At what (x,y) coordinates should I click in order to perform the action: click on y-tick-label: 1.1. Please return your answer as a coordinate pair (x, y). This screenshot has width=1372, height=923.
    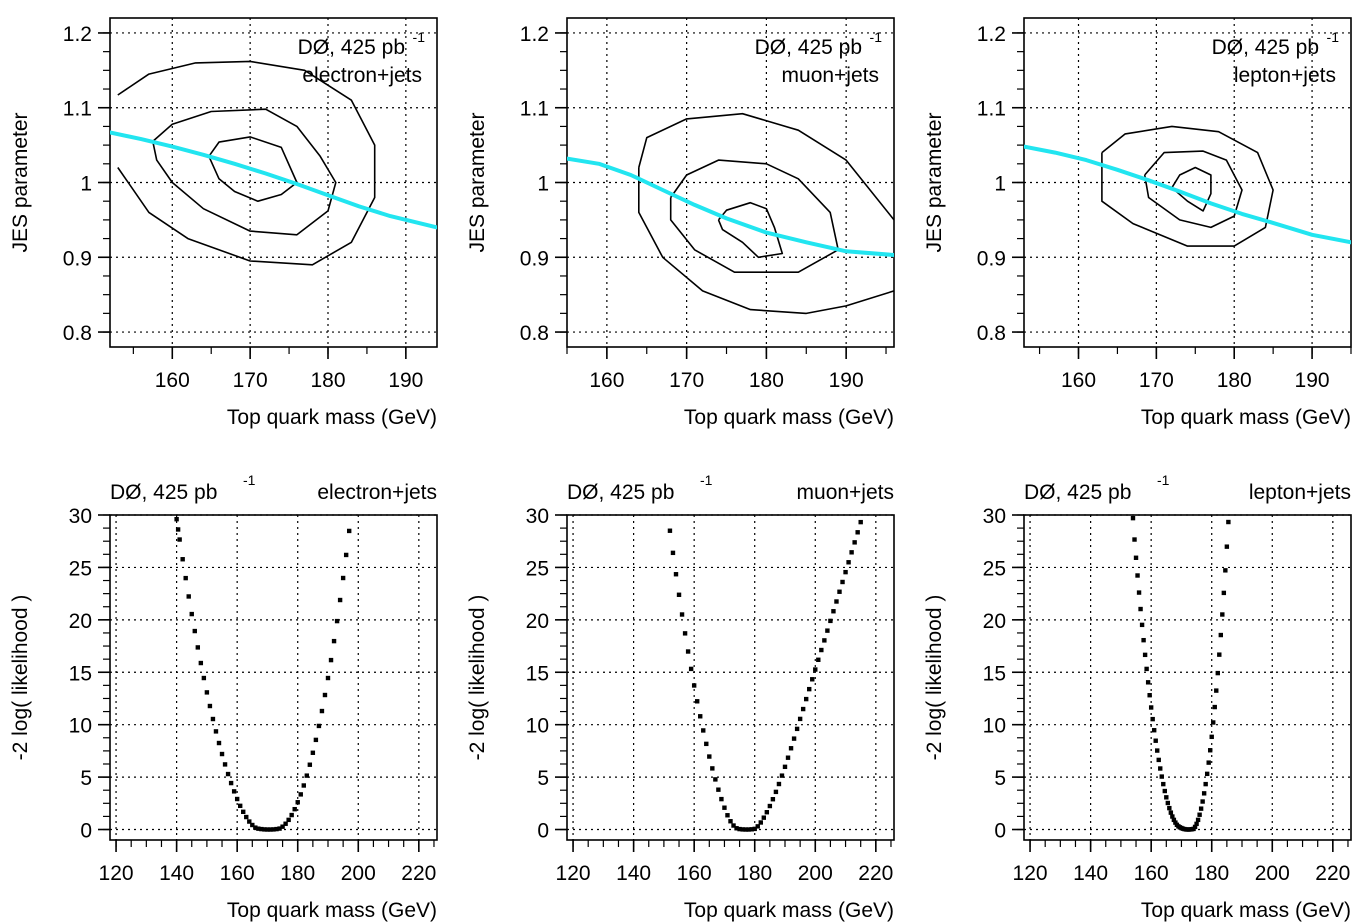
    Looking at the image, I should click on (77, 109).